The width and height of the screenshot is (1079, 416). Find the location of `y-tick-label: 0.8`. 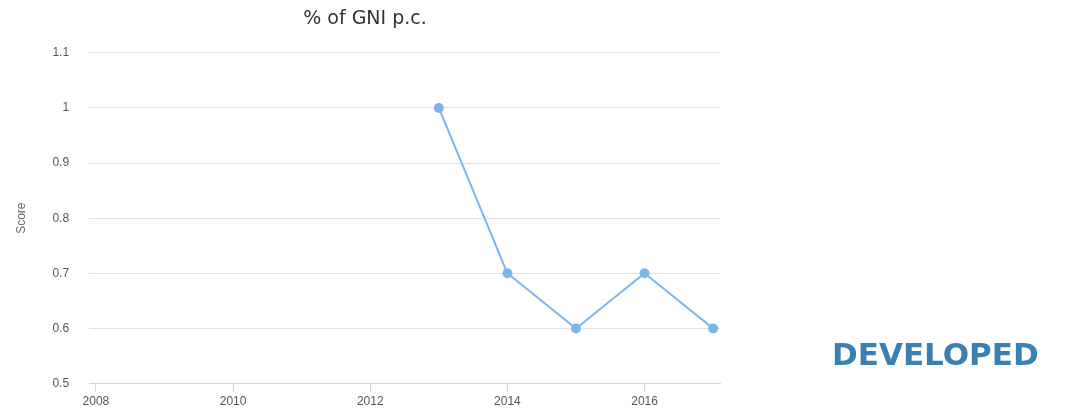

y-tick-label: 0.8 is located at coordinates (61, 217).